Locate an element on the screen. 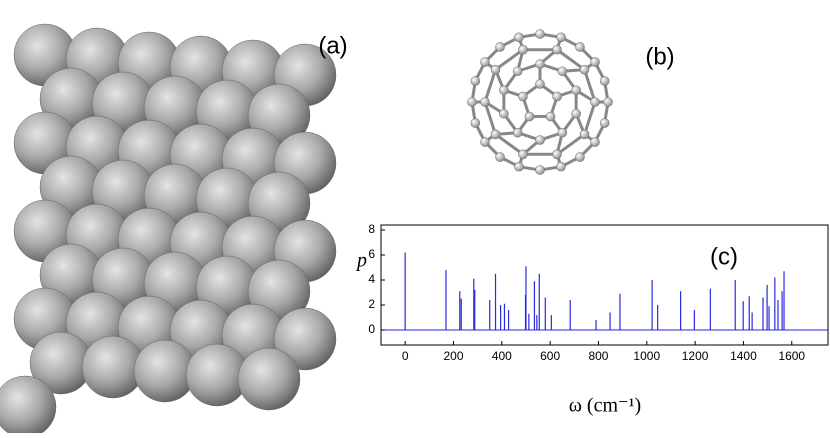 This screenshot has height=438, width=830. y-tick-label: 8 is located at coordinates (371, 229).